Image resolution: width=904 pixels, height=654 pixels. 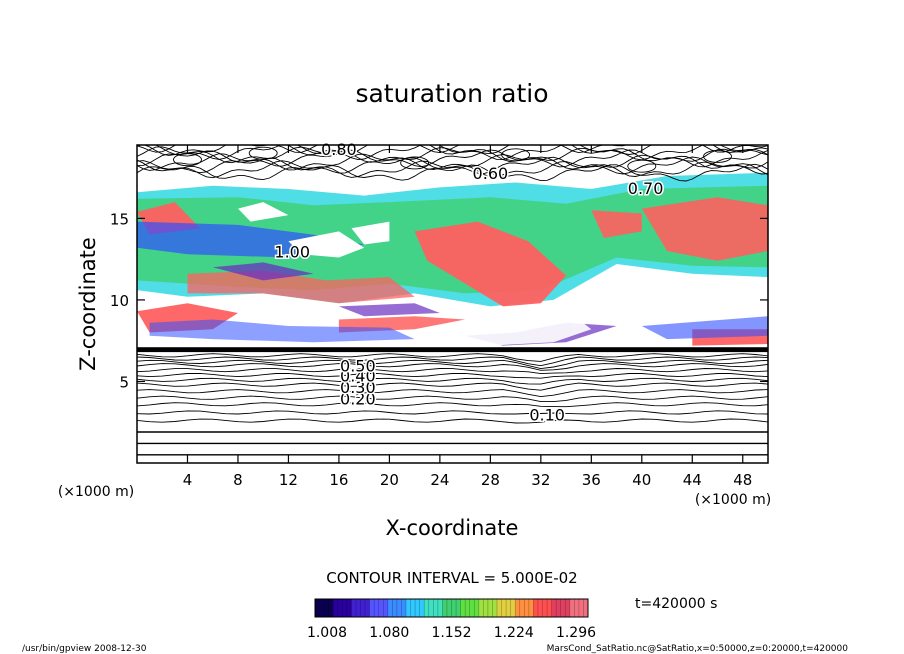 What do you see at coordinates (119, 219) in the screenshot?
I see `y-tick-label: 15` at bounding box center [119, 219].